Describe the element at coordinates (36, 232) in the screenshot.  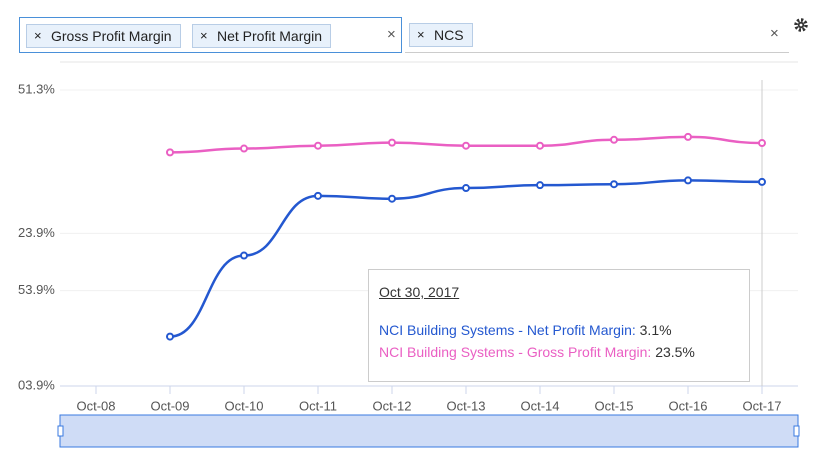
I see `y-tick-label: 23.9%` at that location.